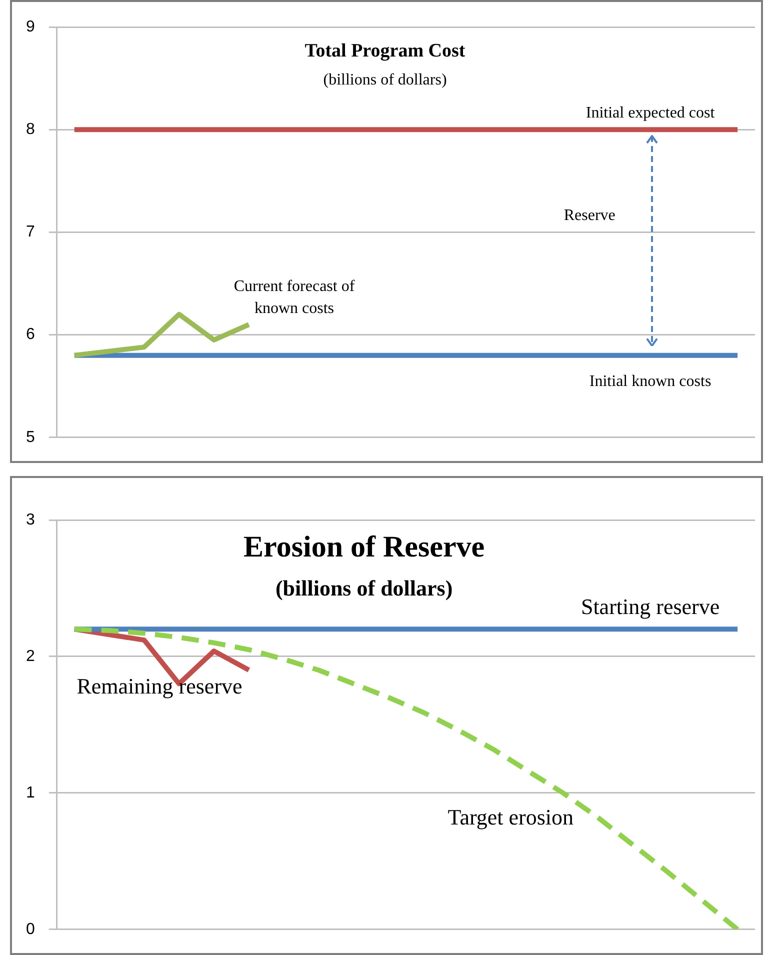 This screenshot has width=765, height=955. Describe the element at coordinates (30, 656) in the screenshot. I see `y-tick-label: 2` at that location.